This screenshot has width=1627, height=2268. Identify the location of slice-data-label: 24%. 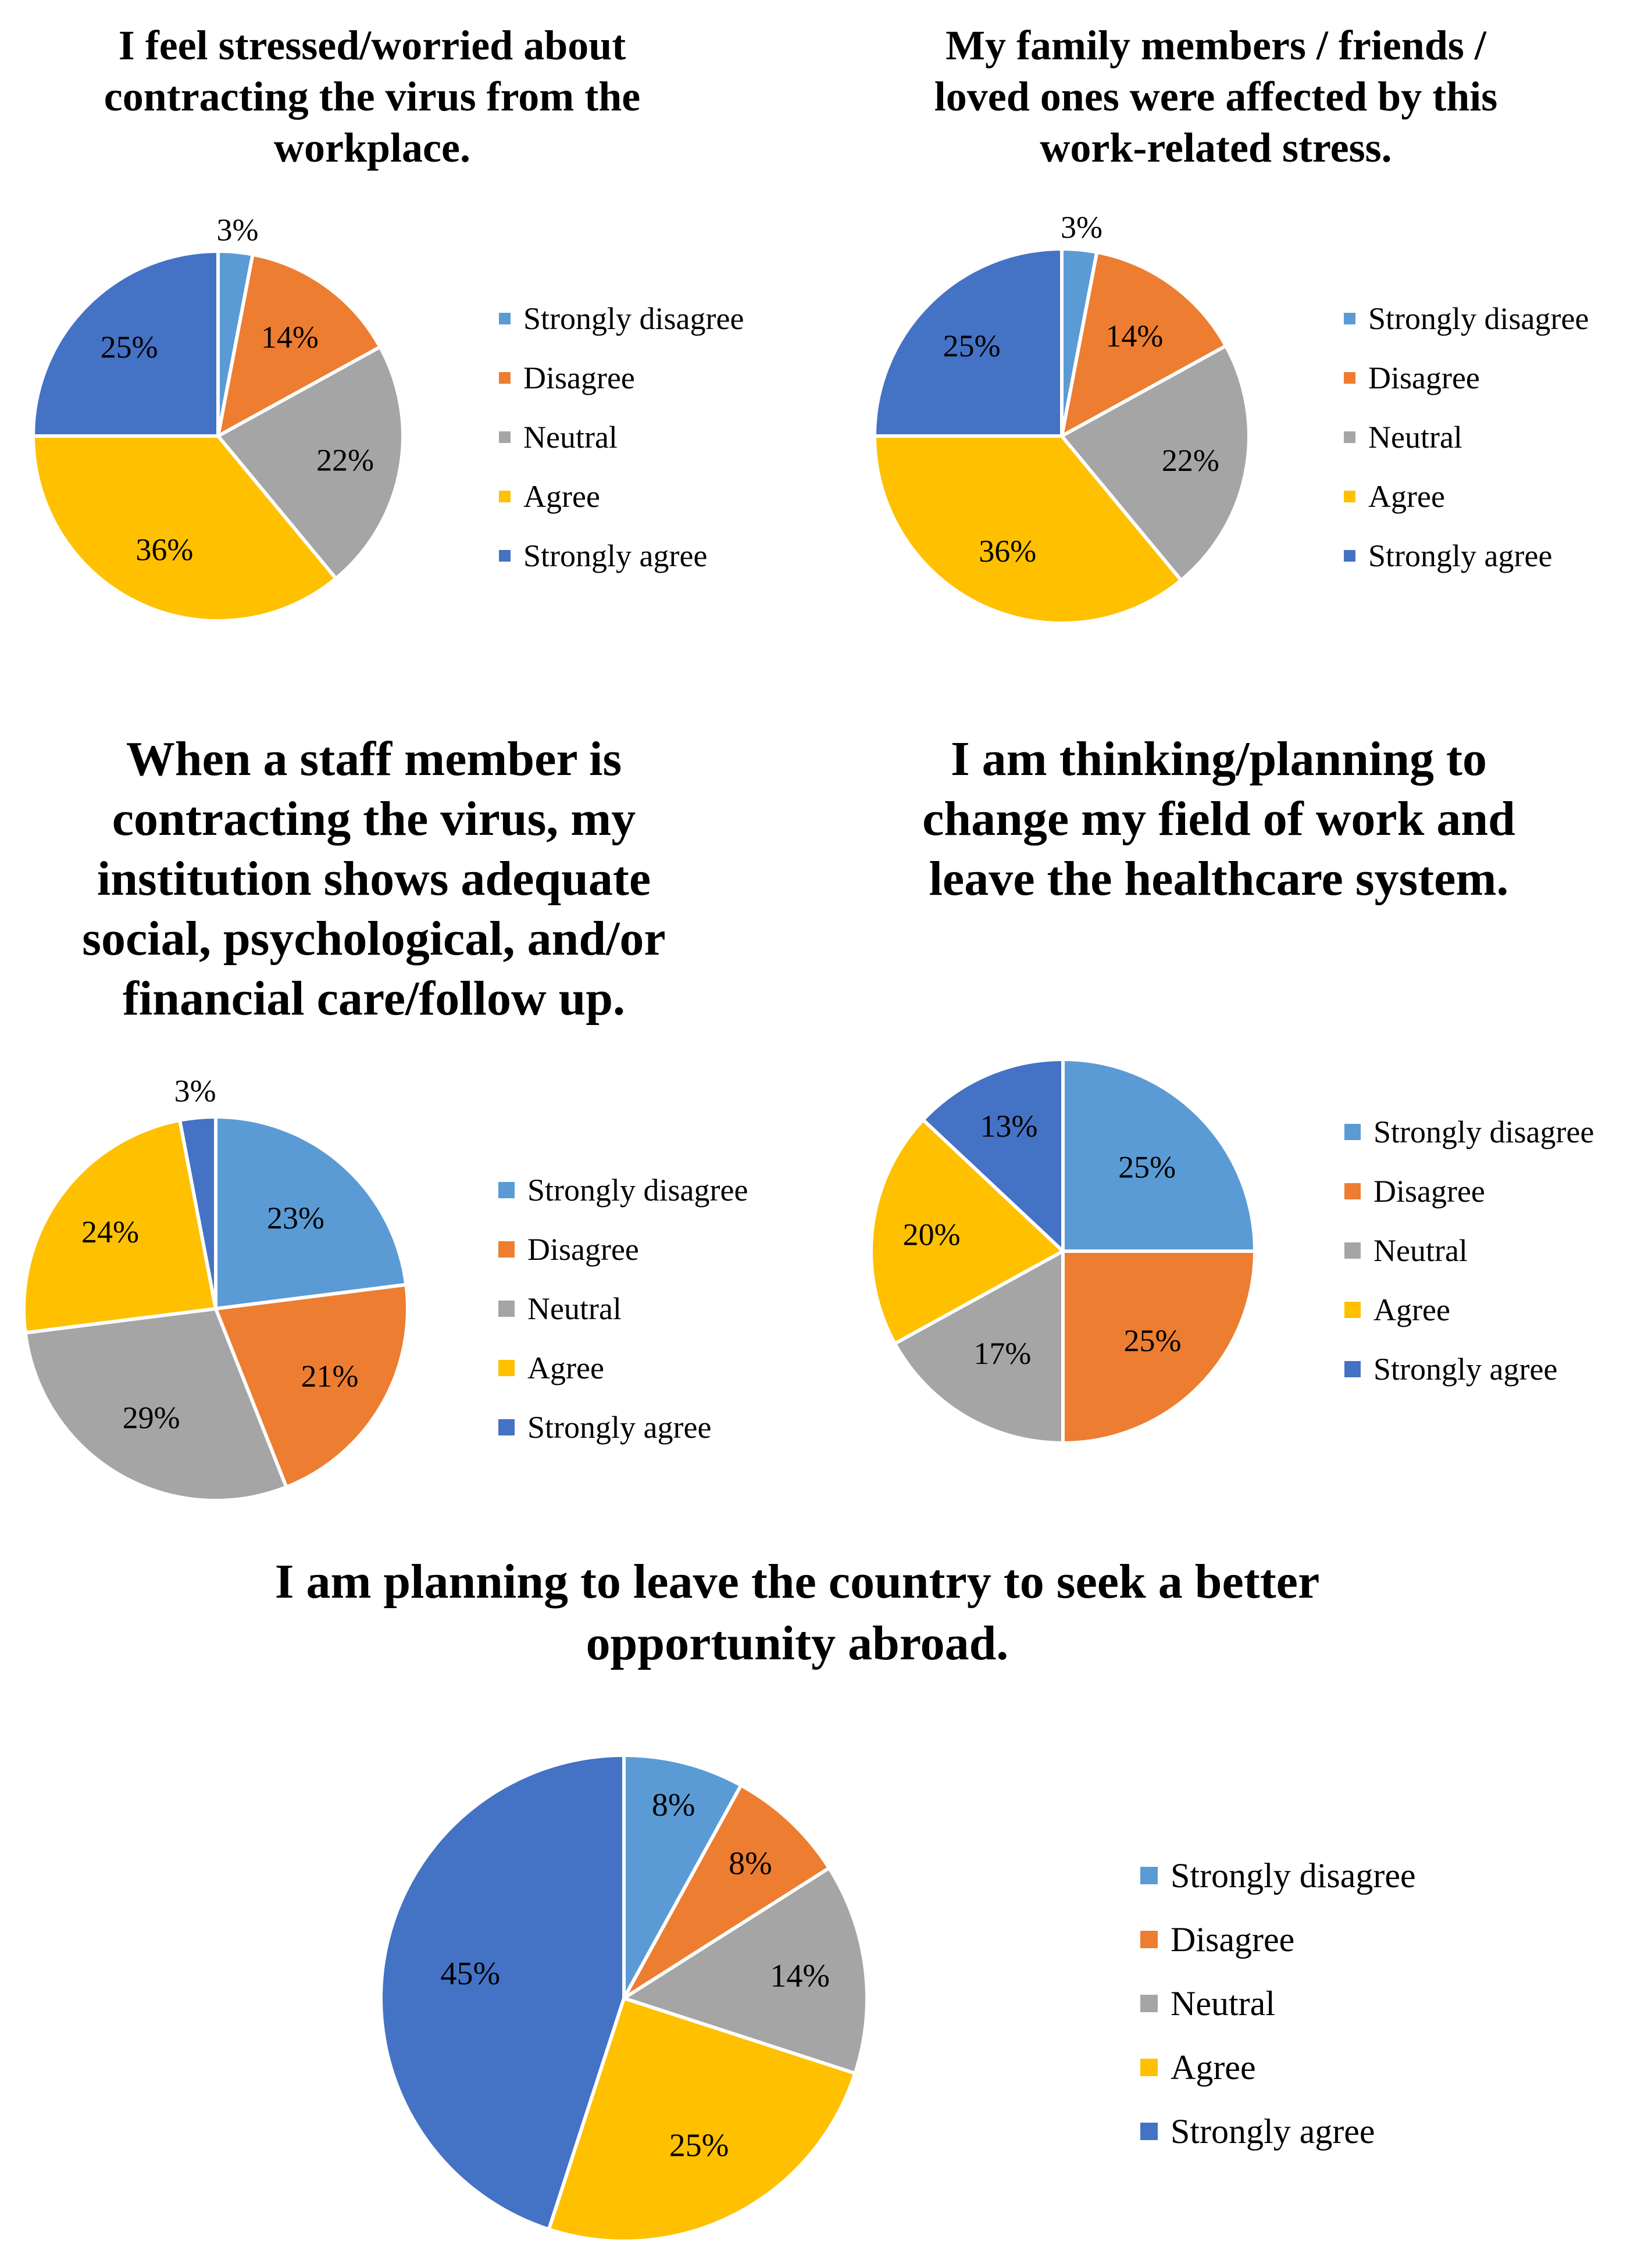
(110, 1232).